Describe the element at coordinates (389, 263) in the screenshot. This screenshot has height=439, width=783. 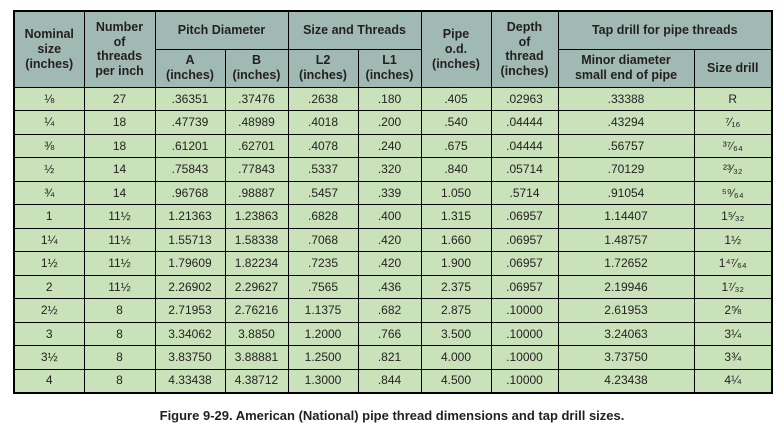
I see `table-cell: .420` at that location.